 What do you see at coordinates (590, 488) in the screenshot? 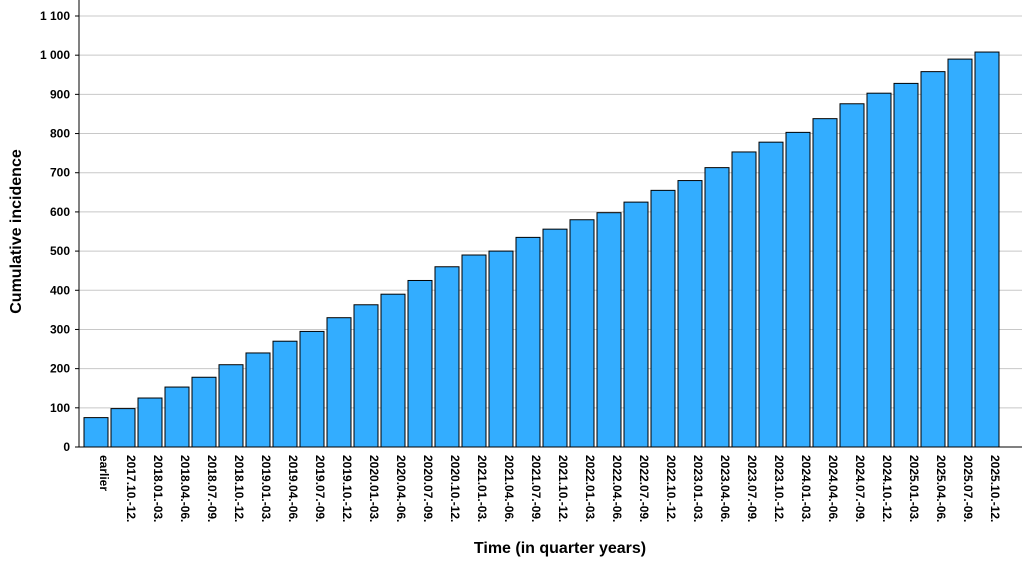
I see `x-tick-label: 2022.01.-03.` at bounding box center [590, 488].